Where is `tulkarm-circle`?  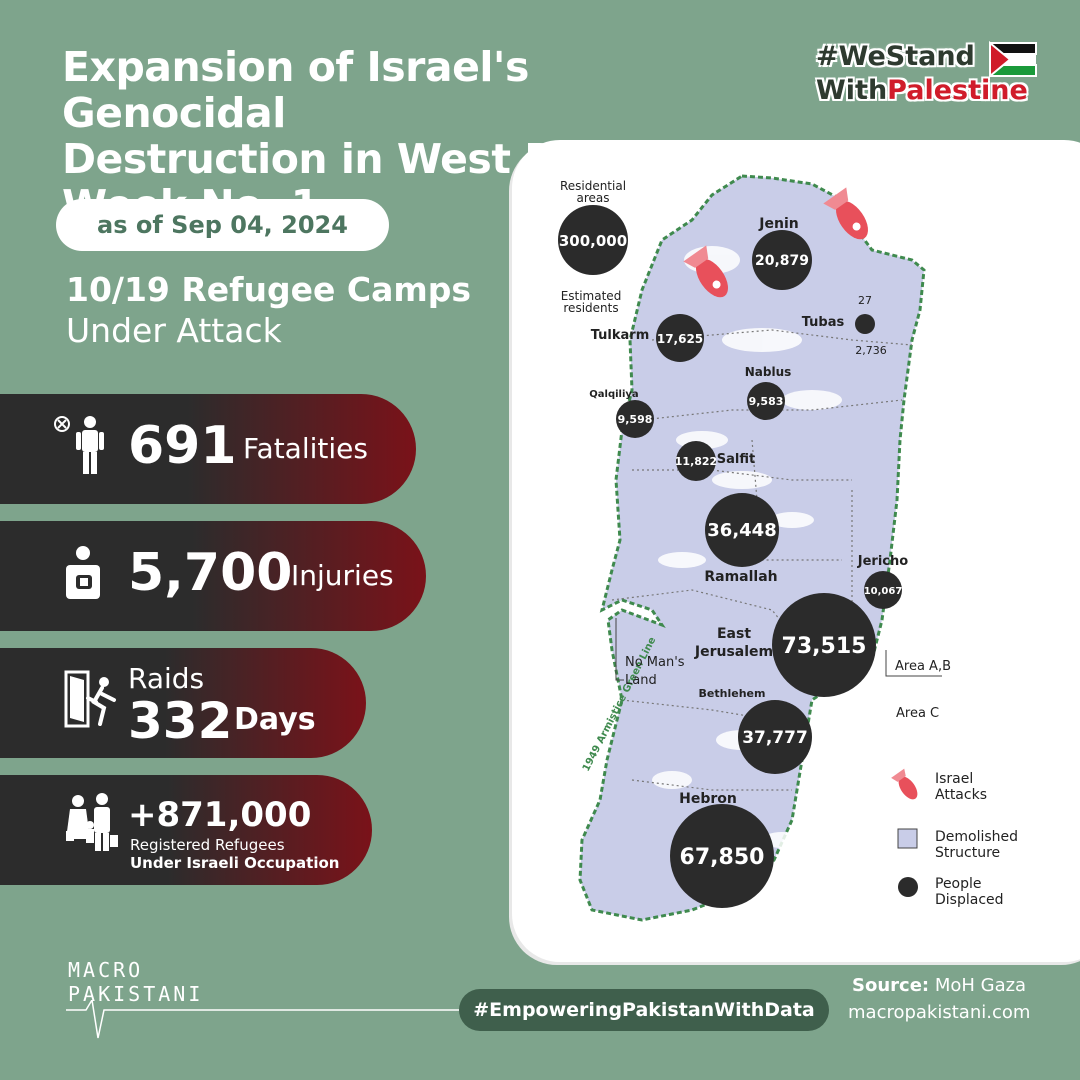 tulkarm-circle is located at coordinates (680, 338).